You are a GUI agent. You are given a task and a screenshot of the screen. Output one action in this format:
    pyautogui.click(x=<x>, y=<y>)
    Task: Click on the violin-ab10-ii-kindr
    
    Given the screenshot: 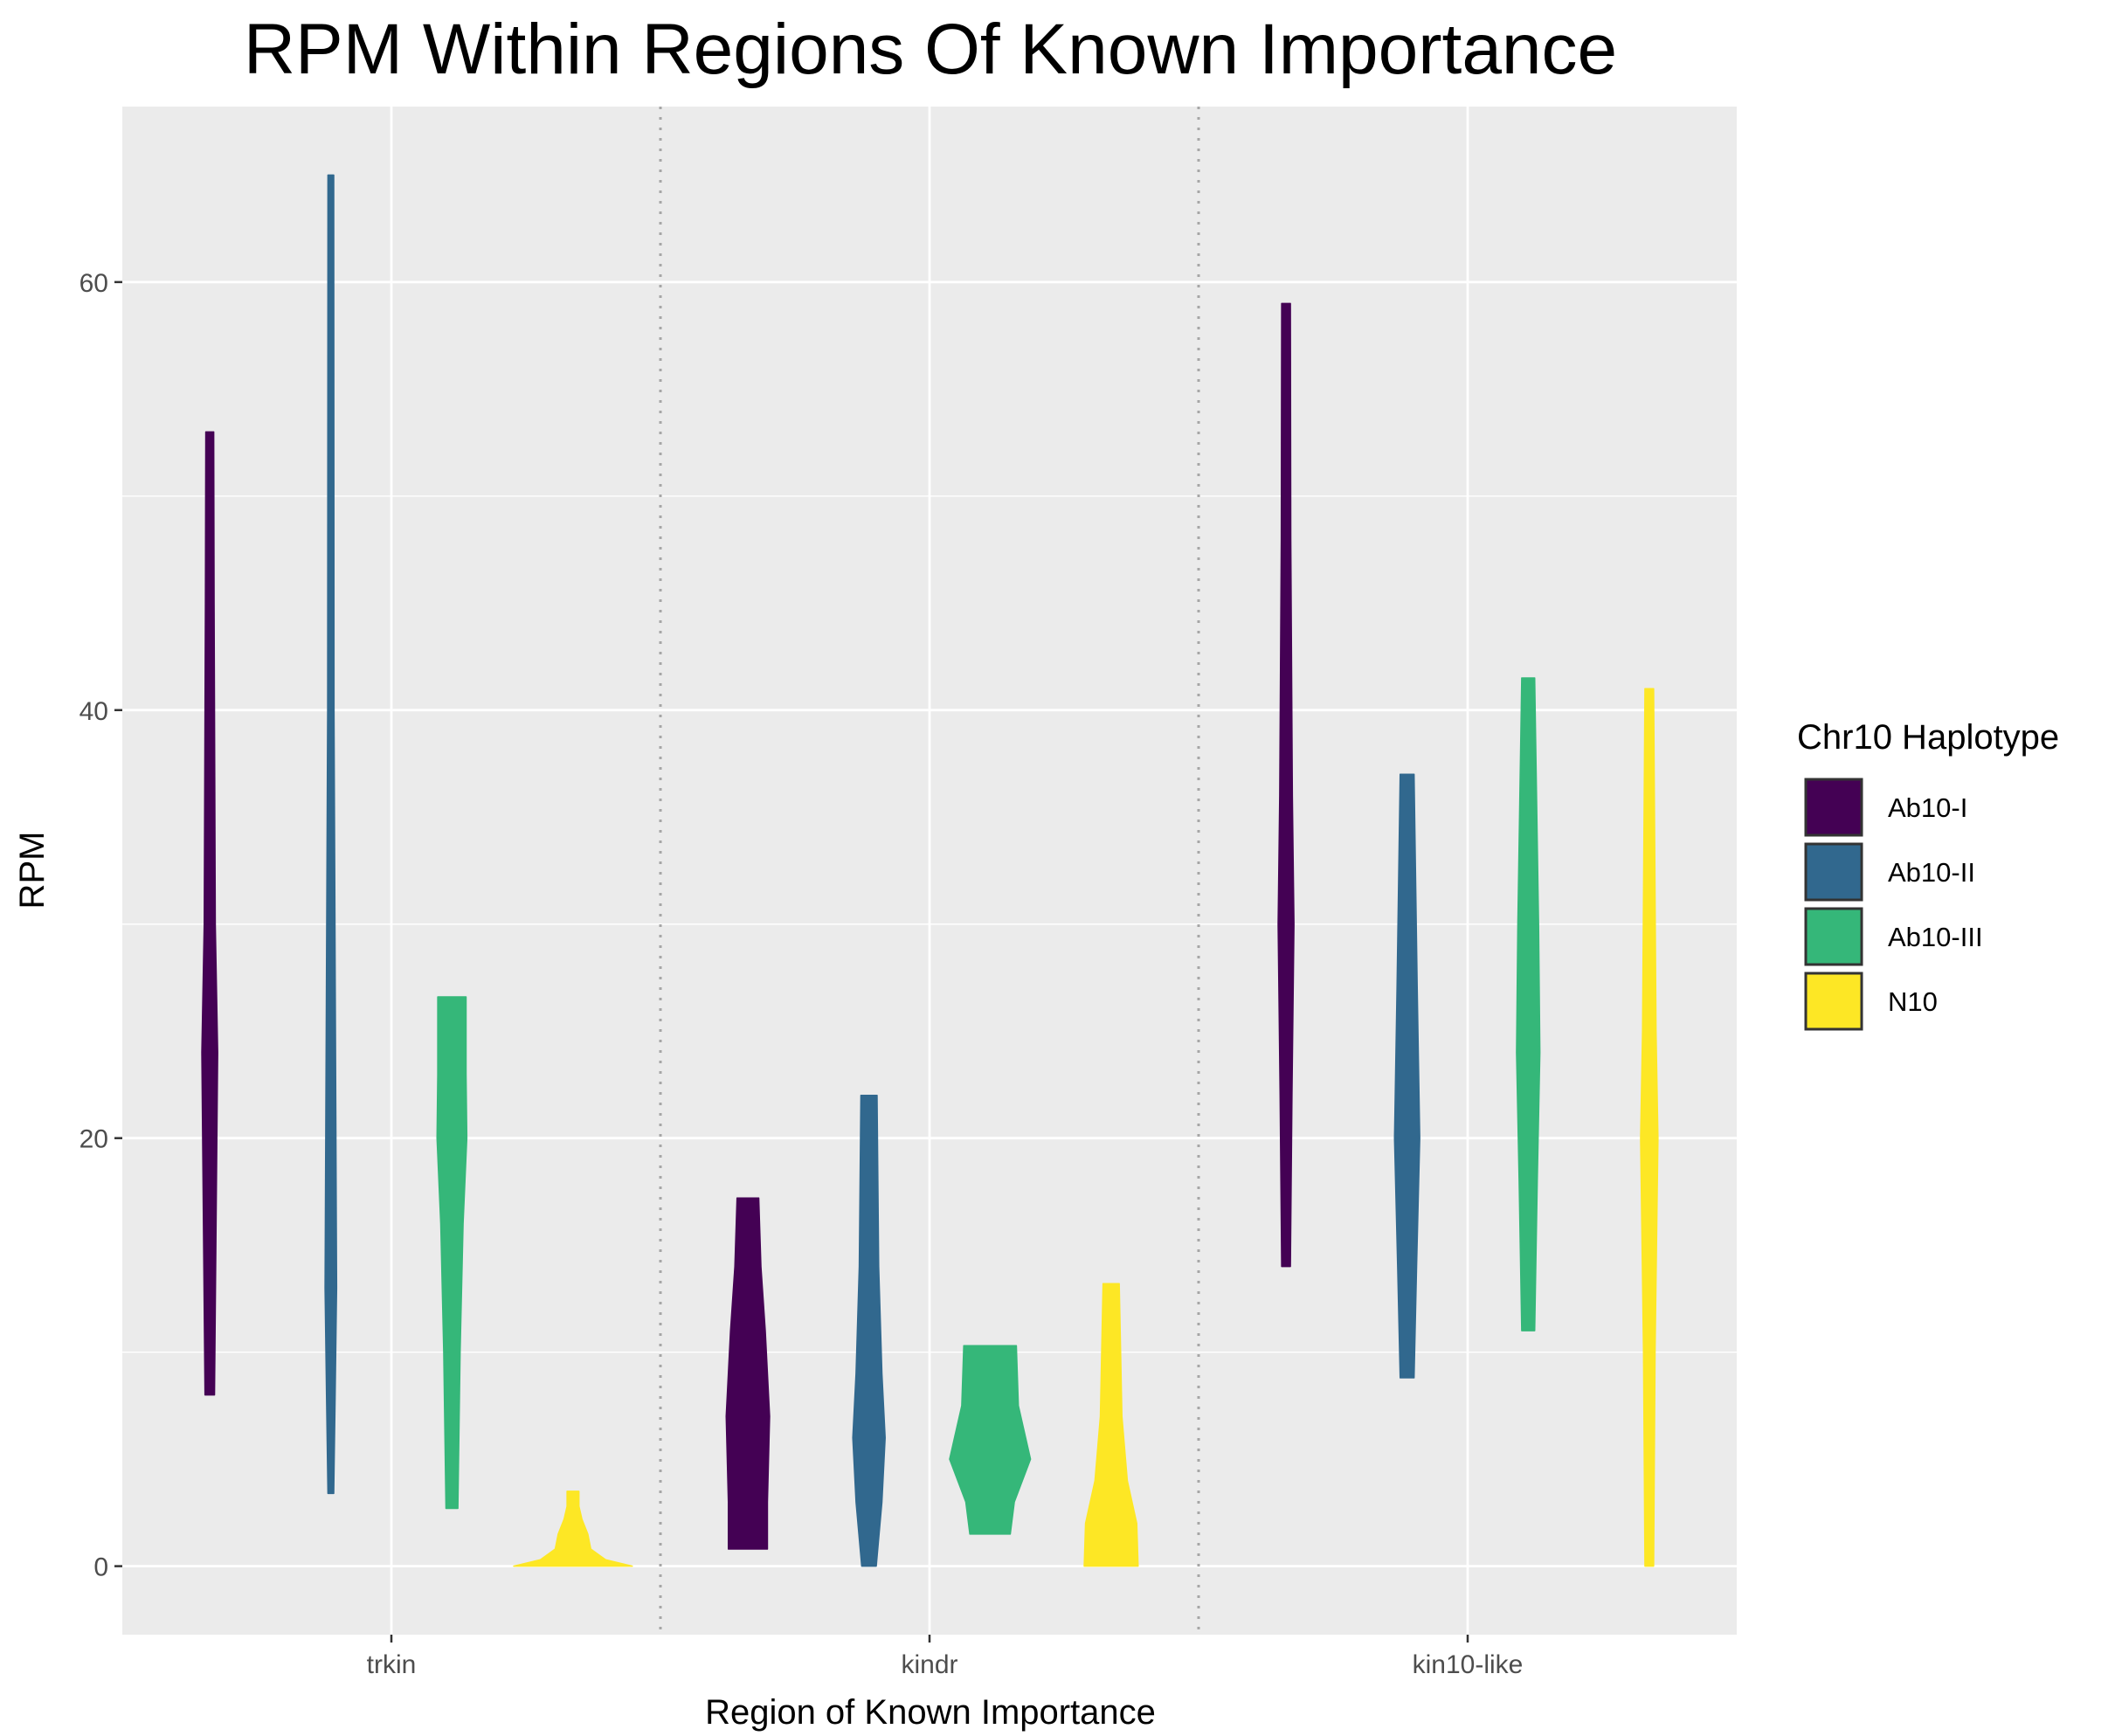 What is the action you would take?
    pyautogui.click(x=869, y=1331)
    